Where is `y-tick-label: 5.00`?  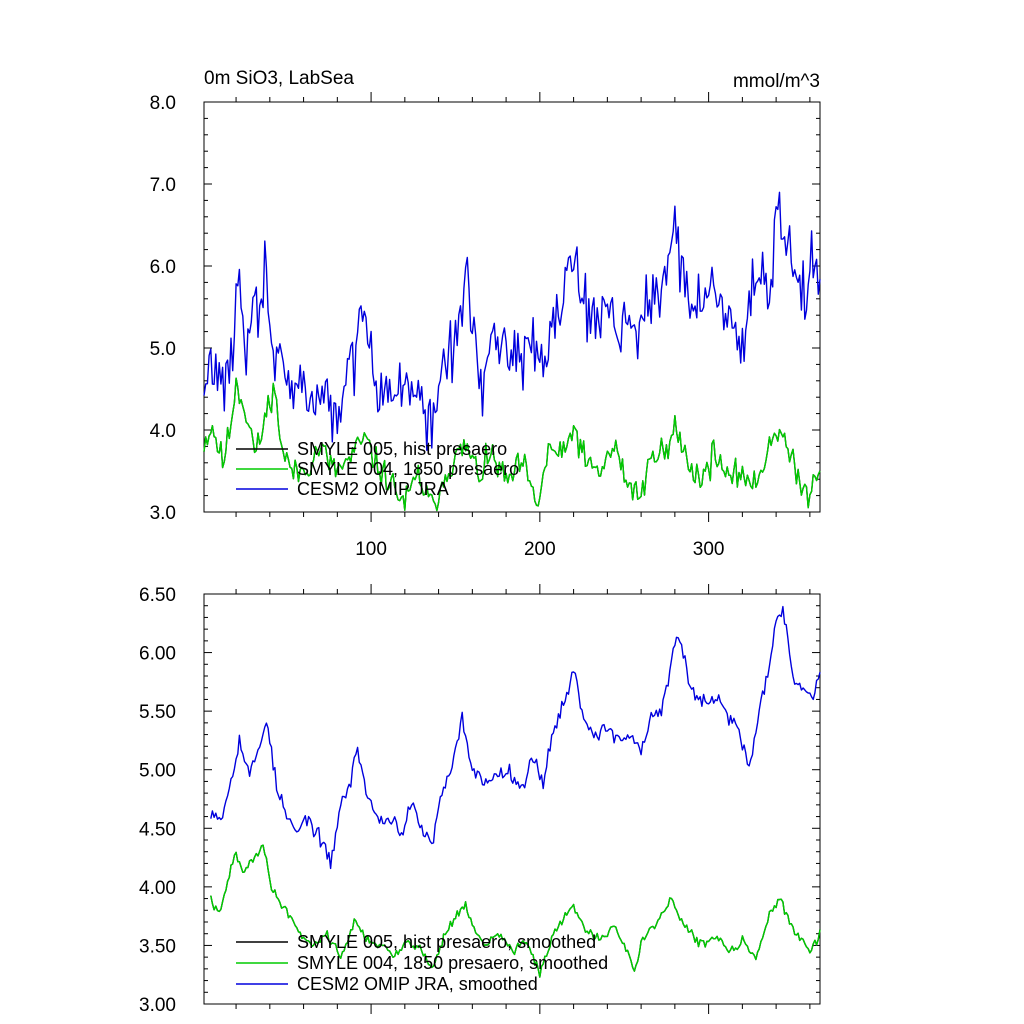
y-tick-label: 5.00 is located at coordinates (157, 771).